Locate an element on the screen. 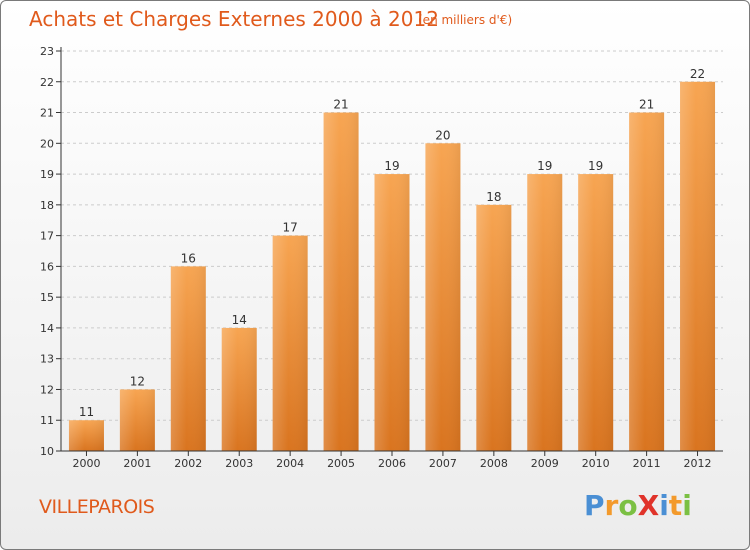  data-label: 20 is located at coordinates (442, 135).